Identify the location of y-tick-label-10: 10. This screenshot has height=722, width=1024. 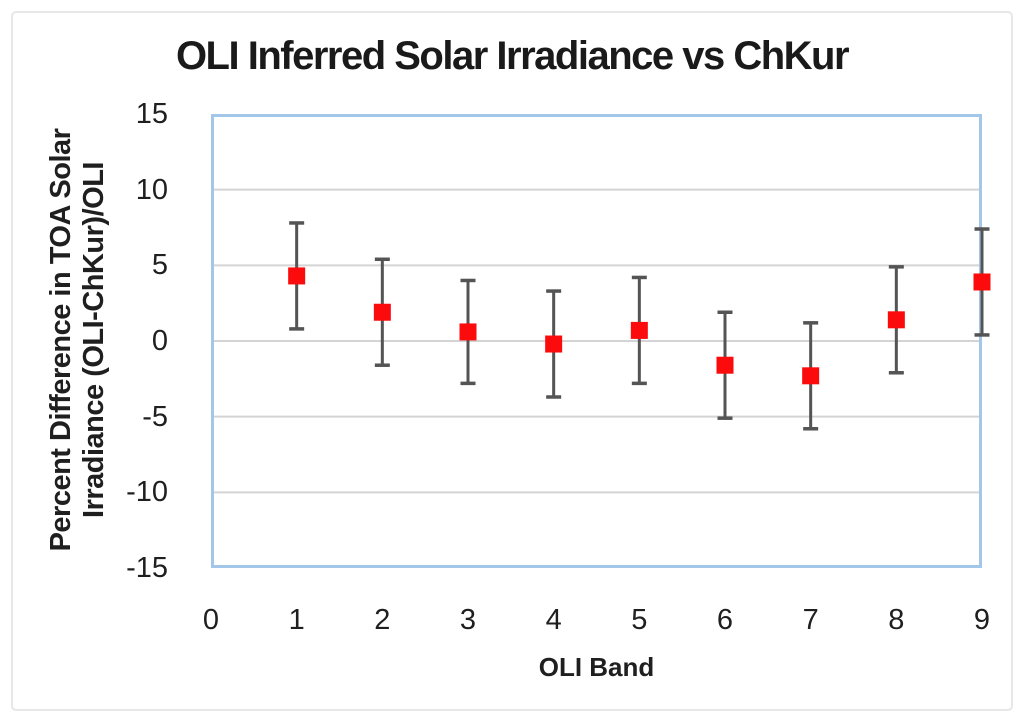
(151, 189).